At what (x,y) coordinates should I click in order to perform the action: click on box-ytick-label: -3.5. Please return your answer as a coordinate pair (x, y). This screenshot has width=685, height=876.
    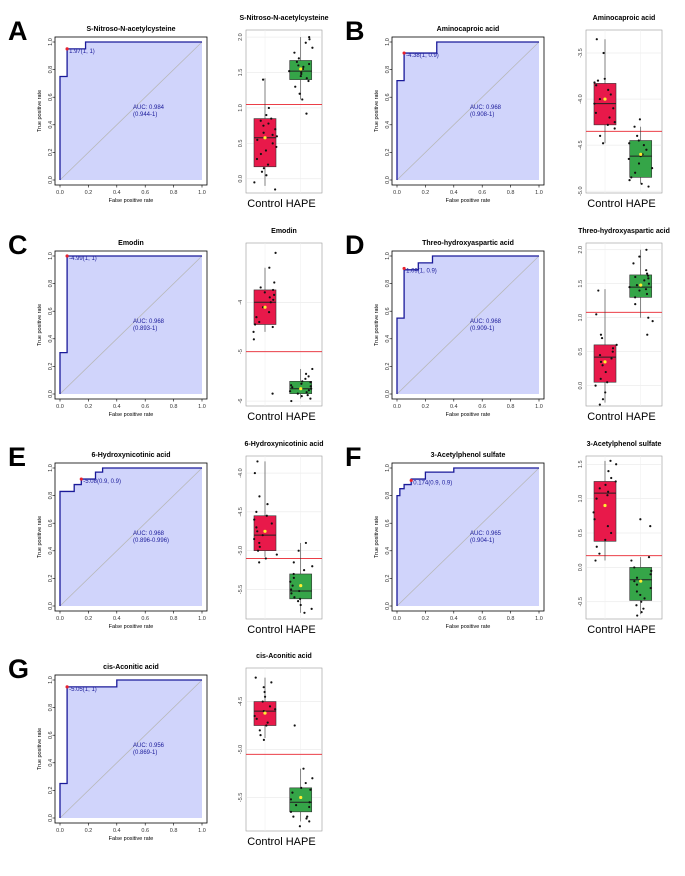
    Looking at the image, I should click on (581, 52).